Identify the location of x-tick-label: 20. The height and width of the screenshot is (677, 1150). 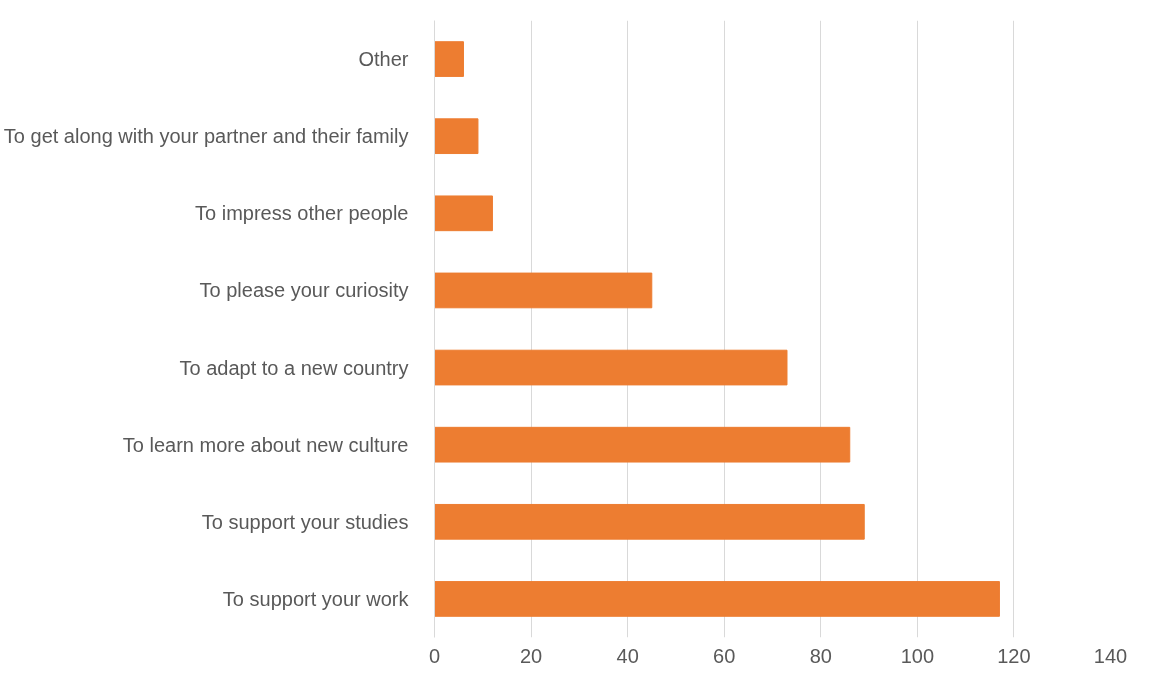
(531, 655).